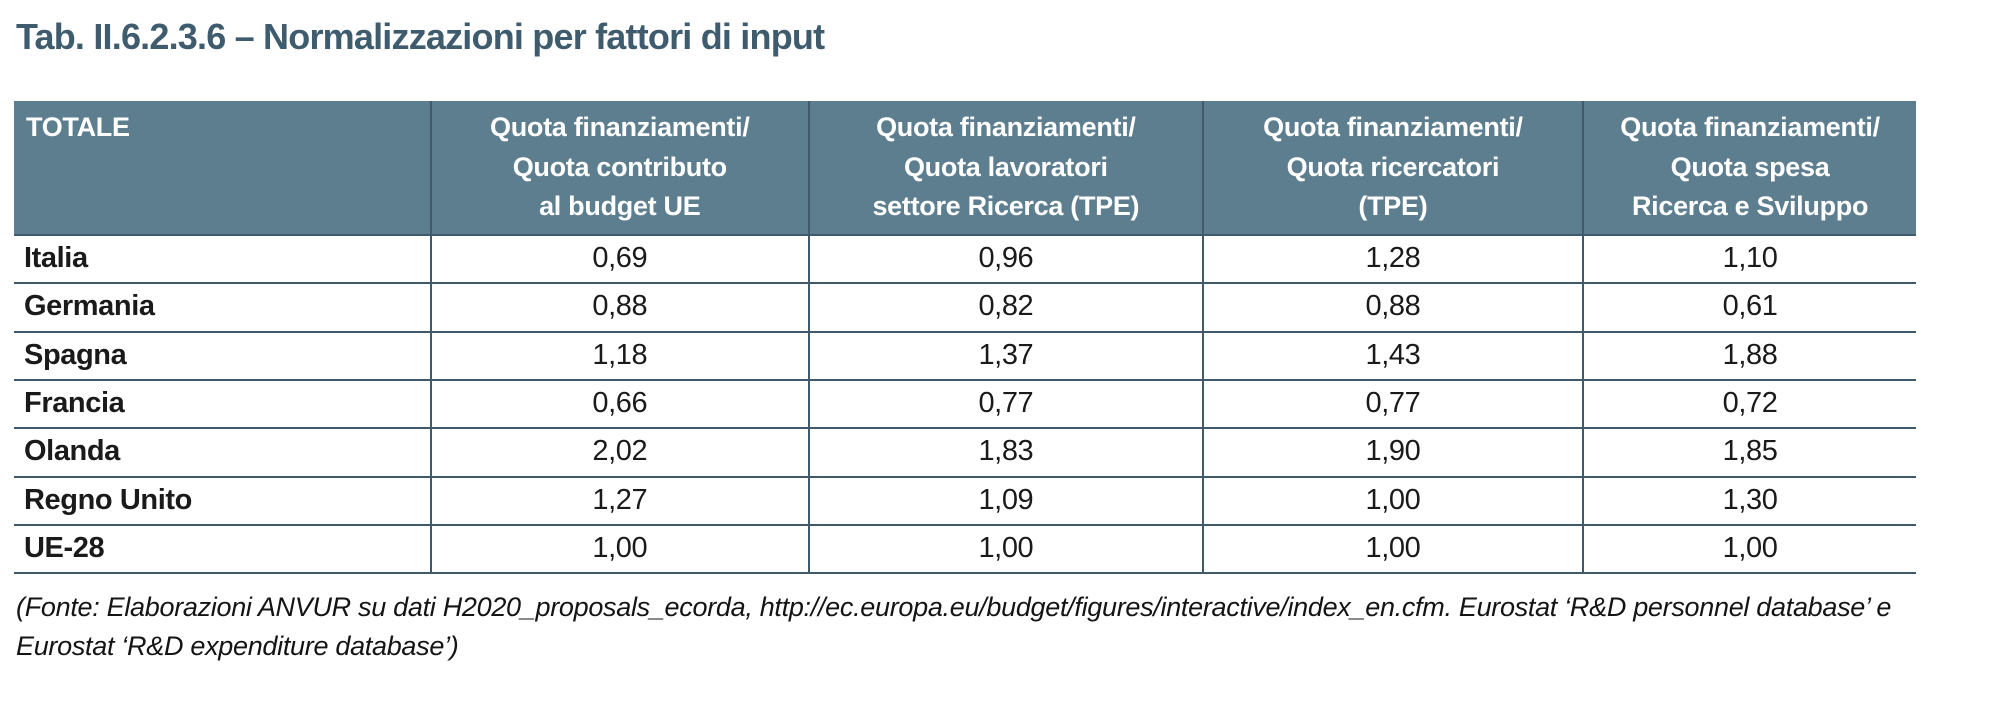 This screenshot has height=702, width=1994. What do you see at coordinates (1750, 205) in the screenshot?
I see `header-line: Ricerca e Sviluppo` at bounding box center [1750, 205].